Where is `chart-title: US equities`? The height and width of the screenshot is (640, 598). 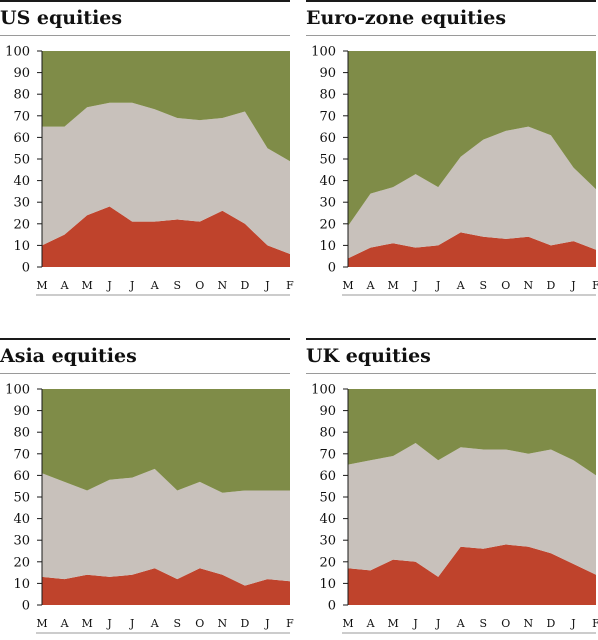
chart-title: US equities is located at coordinates (145, 18).